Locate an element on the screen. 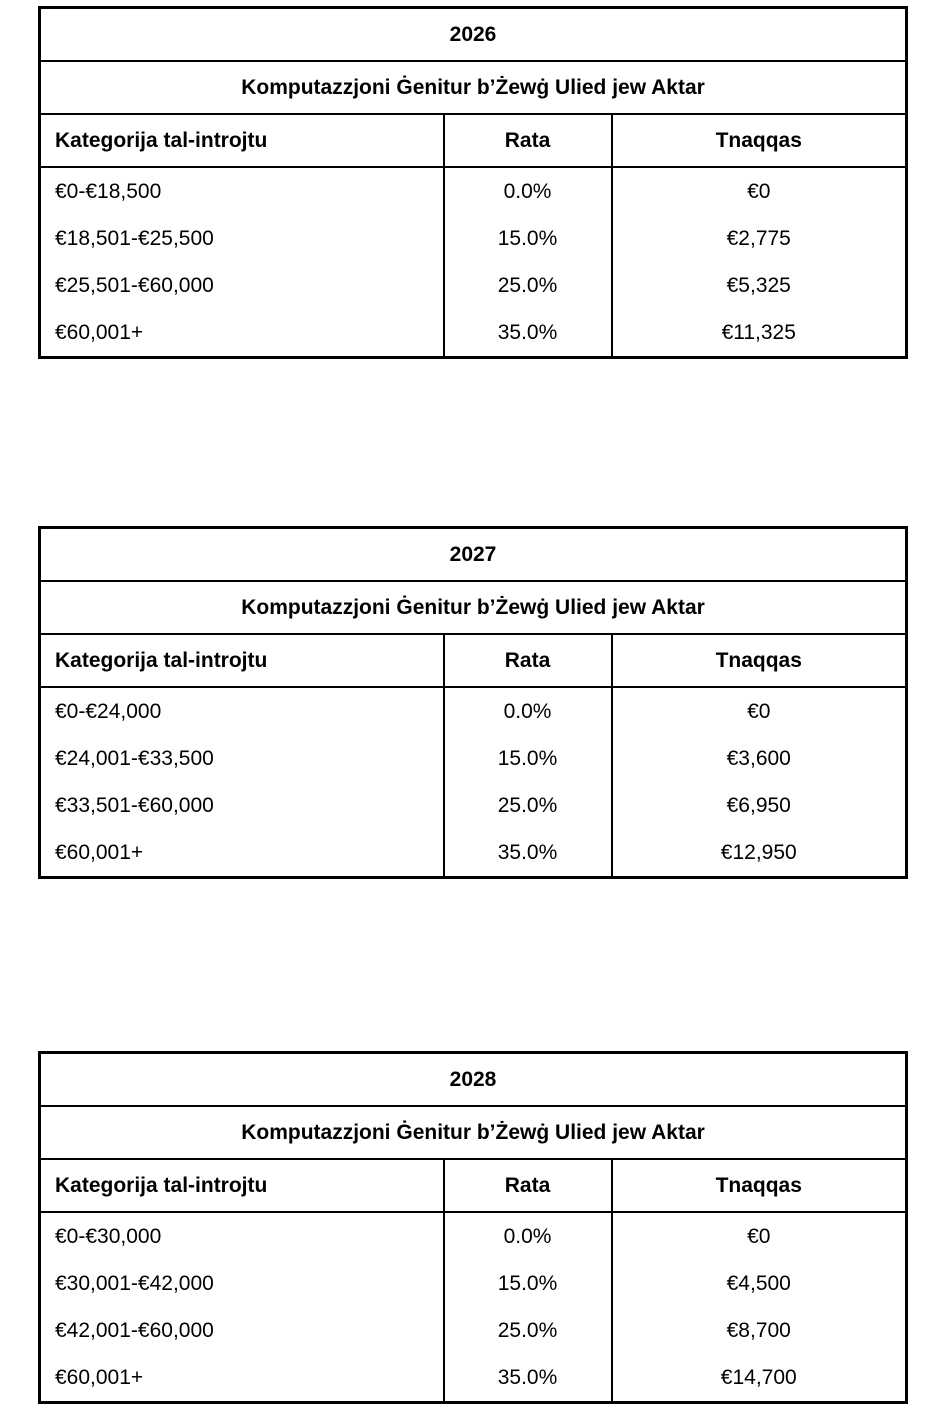  cell: €5,325 is located at coordinates (758, 285).